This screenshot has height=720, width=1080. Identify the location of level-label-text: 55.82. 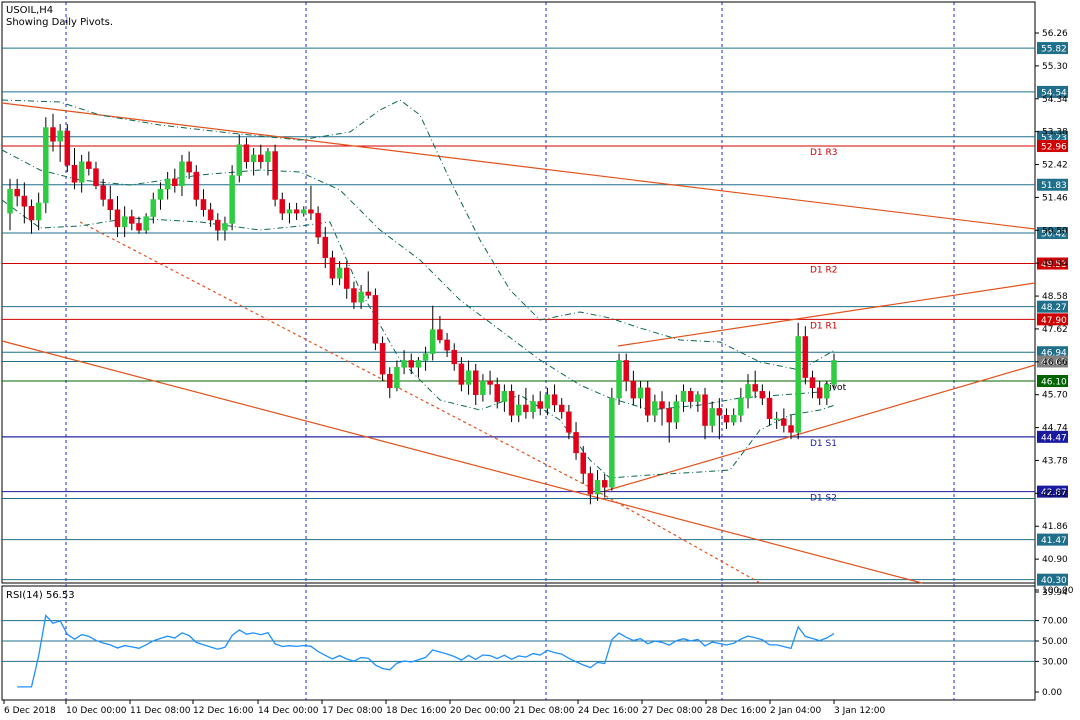
(1054, 50).